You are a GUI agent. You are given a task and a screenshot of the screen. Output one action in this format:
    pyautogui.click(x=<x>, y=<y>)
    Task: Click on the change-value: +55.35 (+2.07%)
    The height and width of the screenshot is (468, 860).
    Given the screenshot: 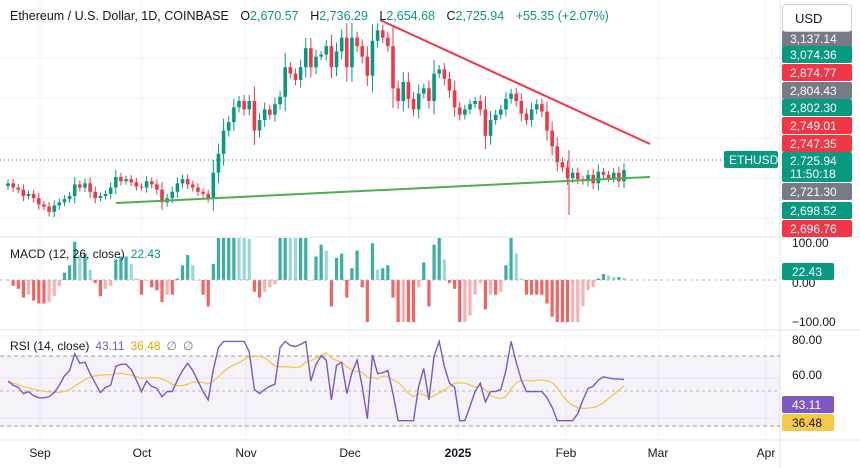 What is the action you would take?
    pyautogui.click(x=562, y=16)
    